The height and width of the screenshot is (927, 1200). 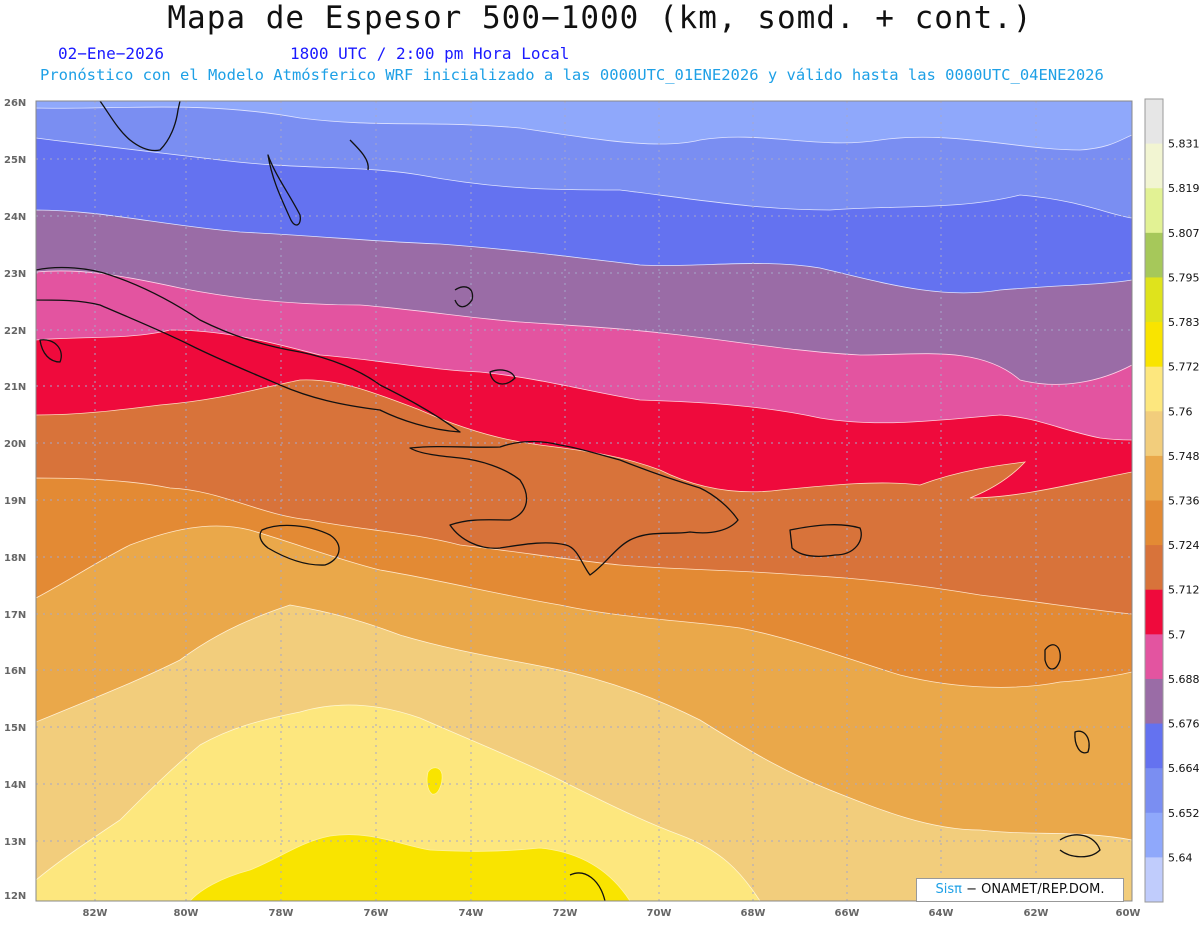 I want to click on lat-label: 19N, so click(x=15, y=501).